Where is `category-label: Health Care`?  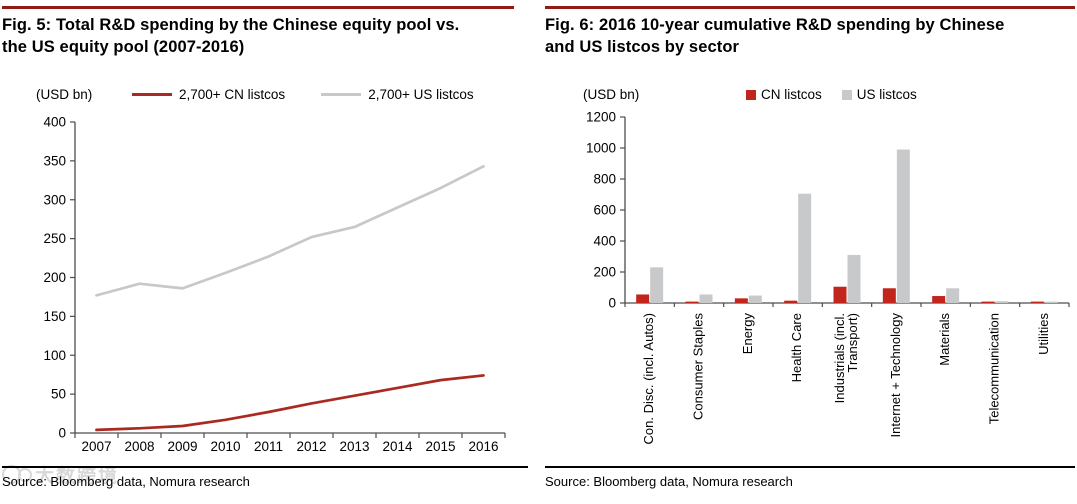
category-label: Health Care is located at coordinates (796, 347).